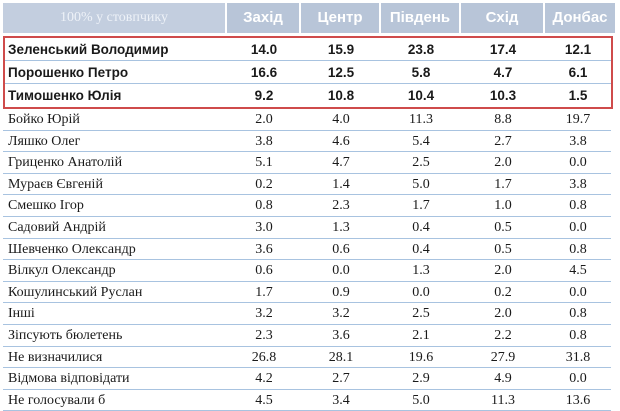 The image size is (620, 411). I want to click on region-value: 27.9, so click(503, 357).